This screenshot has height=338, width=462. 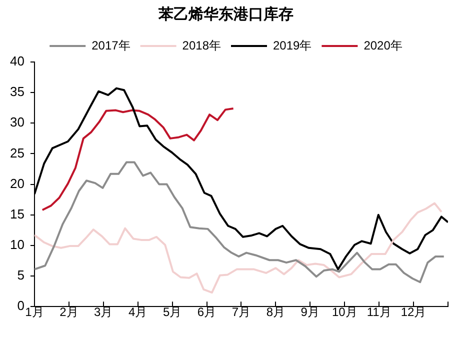 I want to click on x-tick-label: 4月, so click(x=138, y=312).